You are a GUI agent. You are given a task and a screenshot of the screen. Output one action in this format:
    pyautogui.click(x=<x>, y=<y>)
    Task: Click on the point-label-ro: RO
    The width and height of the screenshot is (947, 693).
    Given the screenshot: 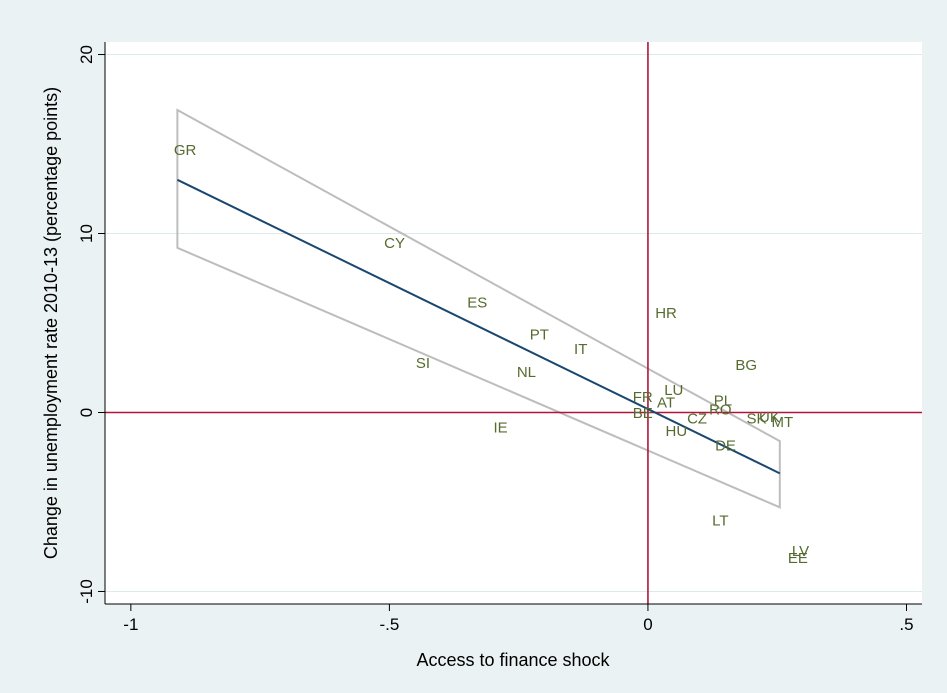 What is the action you would take?
    pyautogui.click(x=720, y=410)
    